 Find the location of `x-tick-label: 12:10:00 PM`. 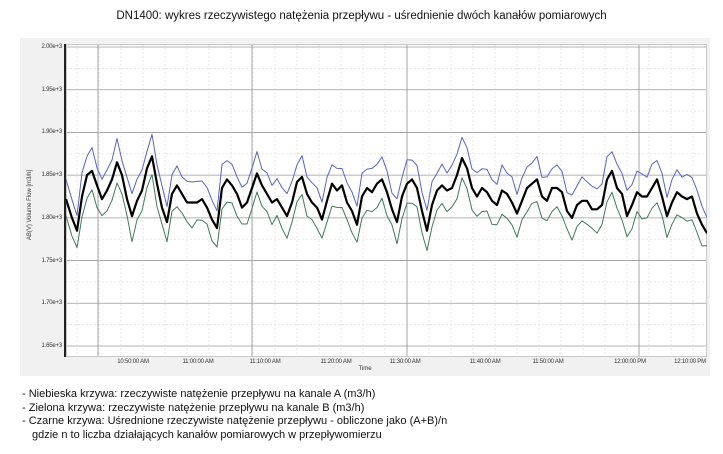

x-tick-label: 12:10:00 PM is located at coordinates (690, 362).